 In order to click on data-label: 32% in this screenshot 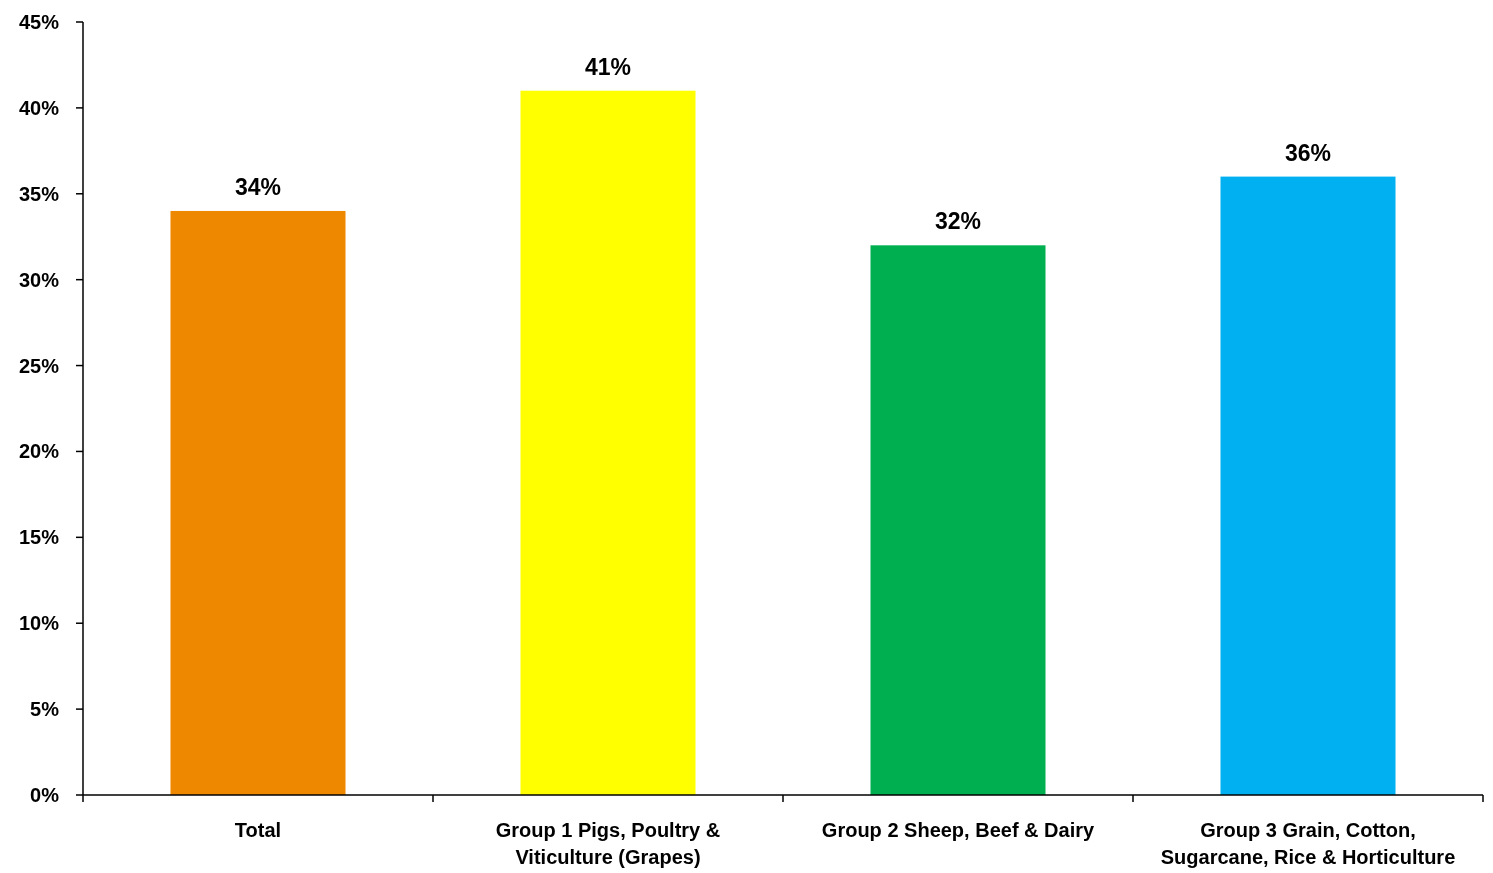, I will do `click(958, 221)`.